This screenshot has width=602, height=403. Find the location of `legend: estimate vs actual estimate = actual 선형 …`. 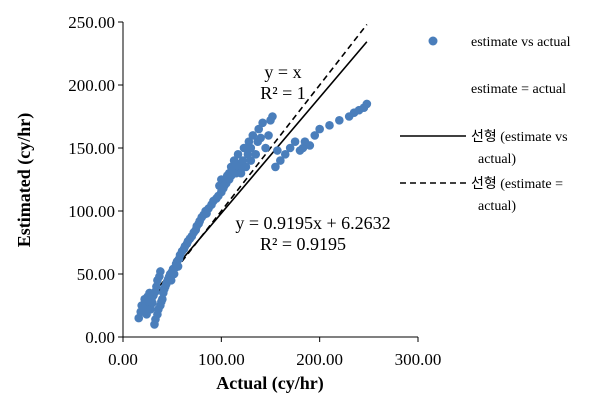

legend: estimate vs actual estimate = actual 선형 … is located at coordinates (485, 124).